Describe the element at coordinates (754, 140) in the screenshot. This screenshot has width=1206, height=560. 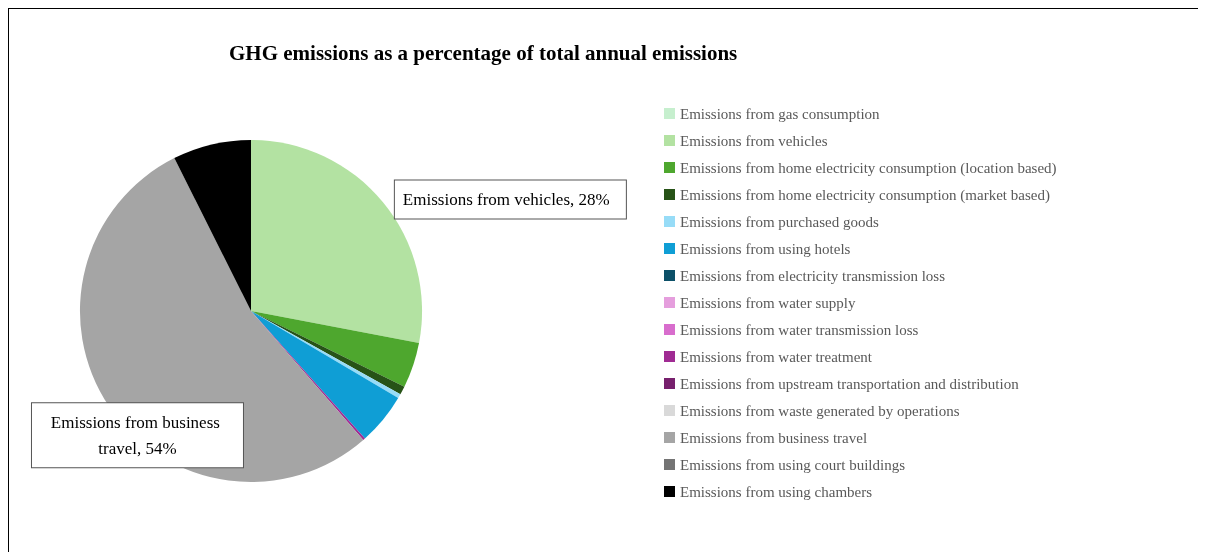
I see `legend-label: Emissions from vehicles` at that location.